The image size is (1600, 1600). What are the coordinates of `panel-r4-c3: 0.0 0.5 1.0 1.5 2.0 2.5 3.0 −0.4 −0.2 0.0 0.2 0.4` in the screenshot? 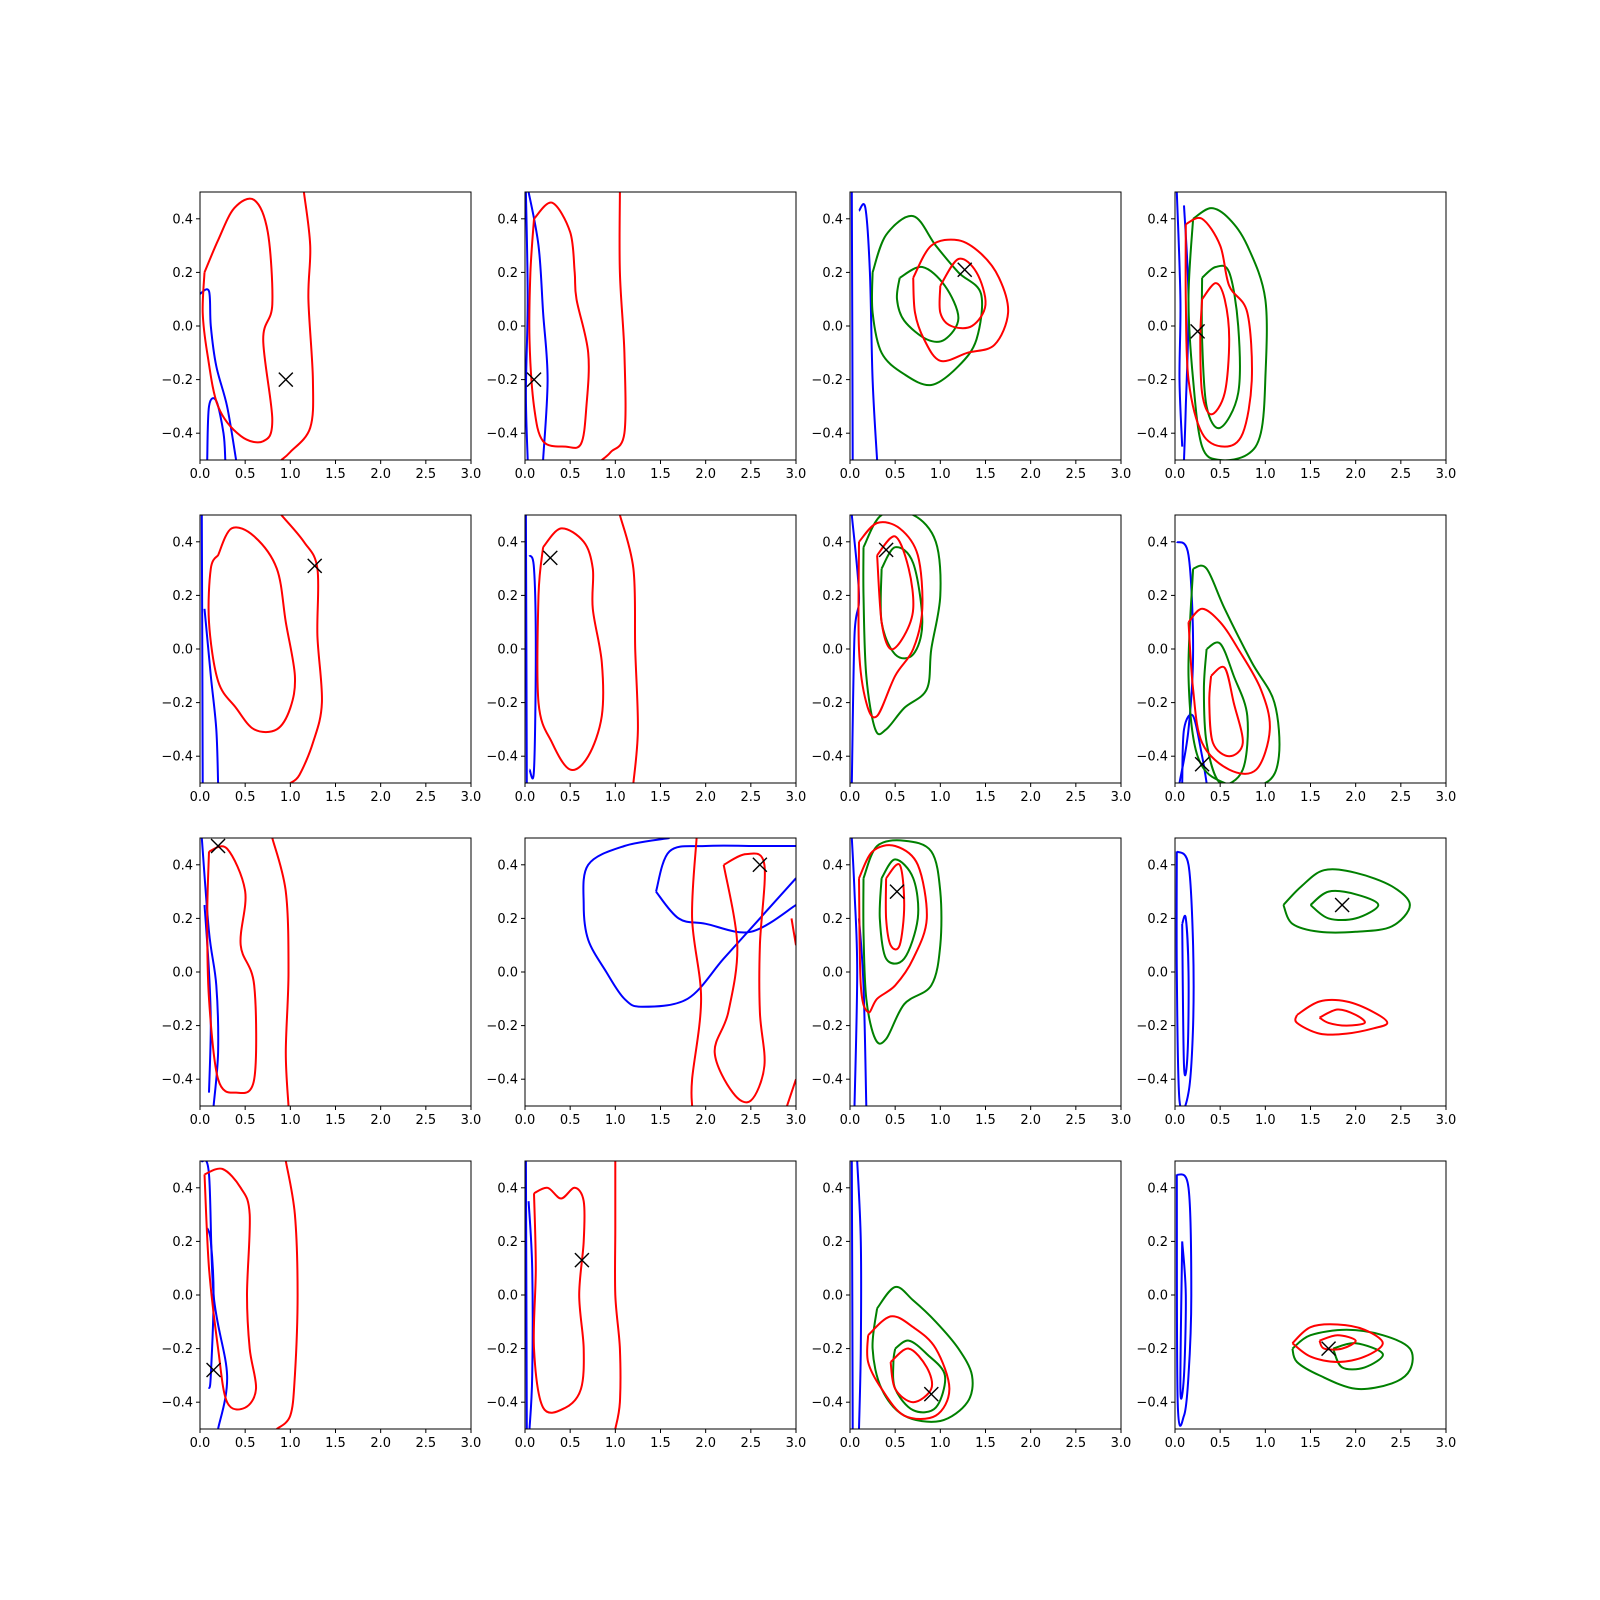 It's located at (971, 1305).